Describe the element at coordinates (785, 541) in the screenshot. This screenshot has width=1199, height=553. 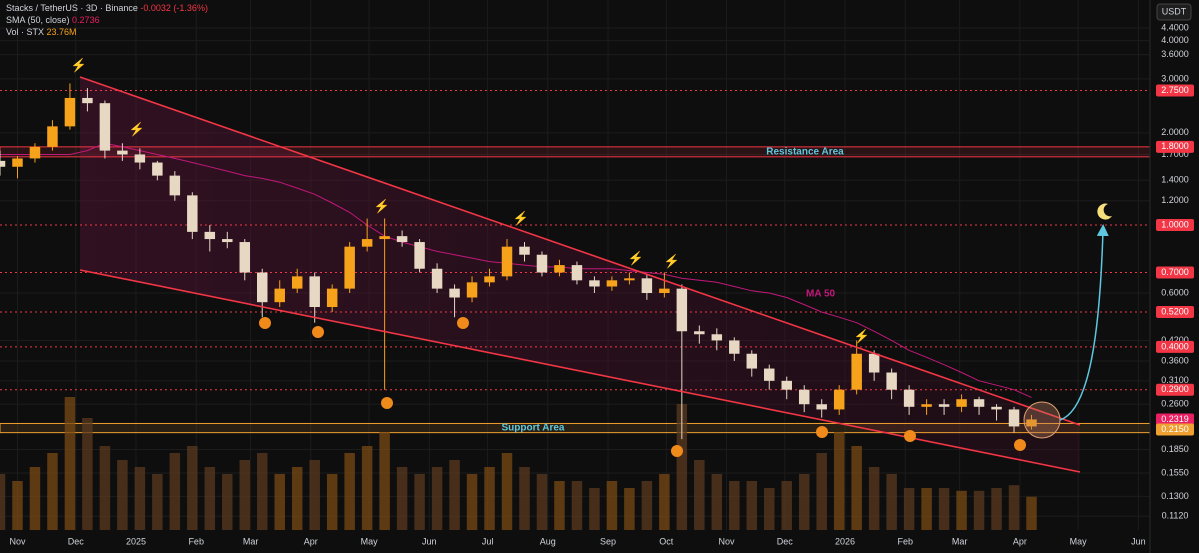
I see `x-tick-label: Dec` at that location.